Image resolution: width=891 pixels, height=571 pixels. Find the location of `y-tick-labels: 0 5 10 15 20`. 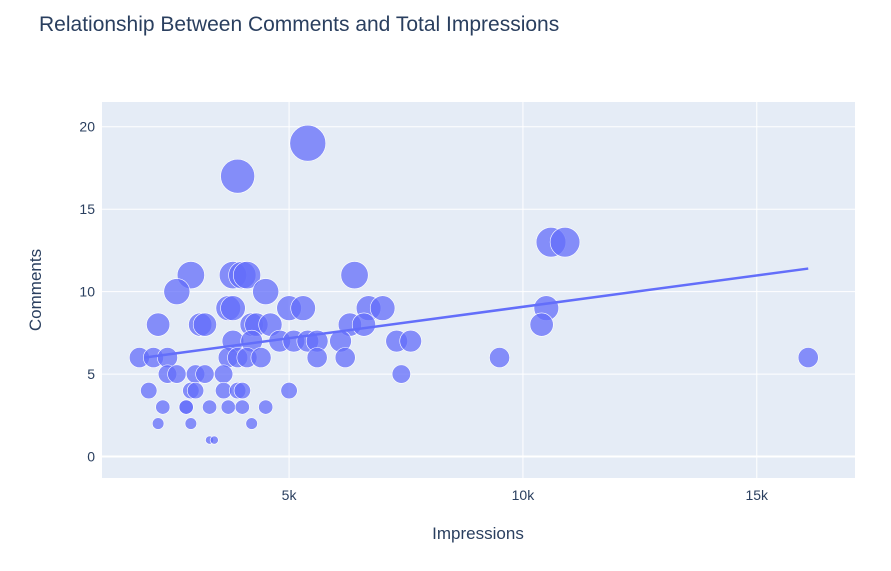

y-tick-labels: 0 5 10 15 20 is located at coordinates (87, 292).